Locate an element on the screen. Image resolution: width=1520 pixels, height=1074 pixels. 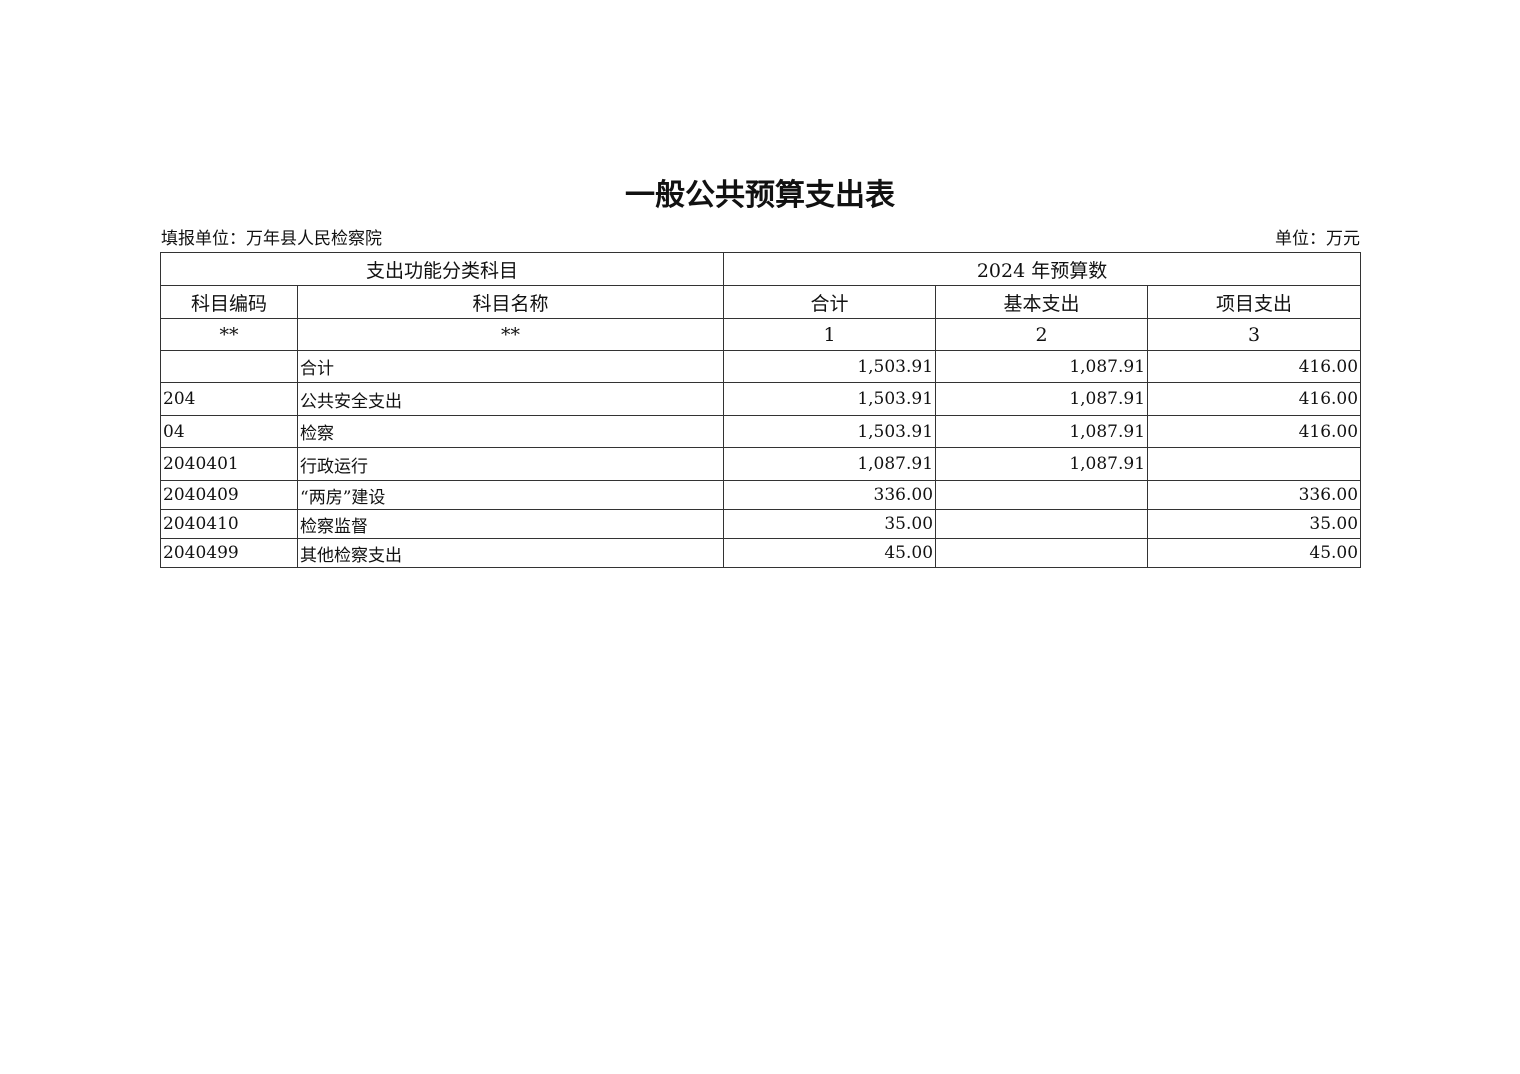
cell-code: 2040410 is located at coordinates (229, 524).